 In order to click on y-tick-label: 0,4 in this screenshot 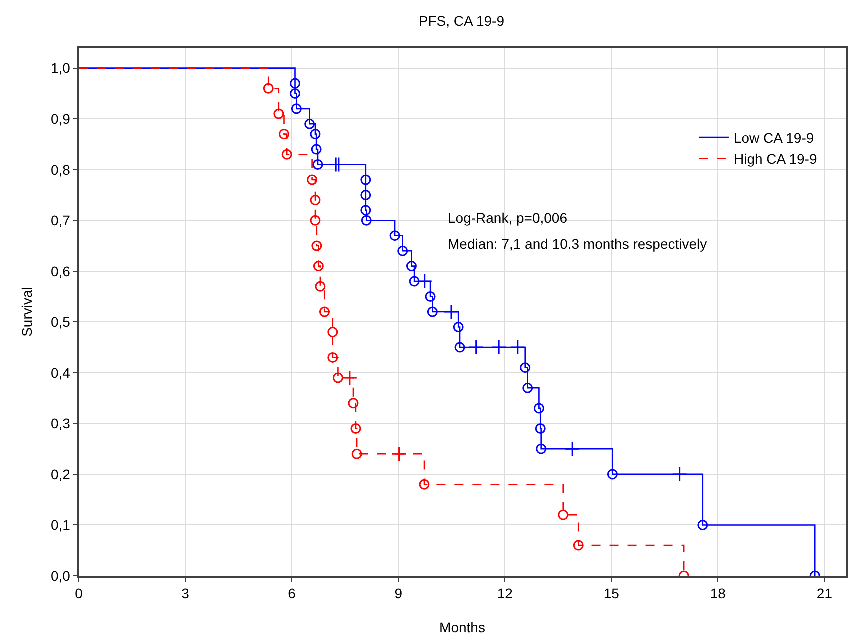, I will do `click(60, 372)`.